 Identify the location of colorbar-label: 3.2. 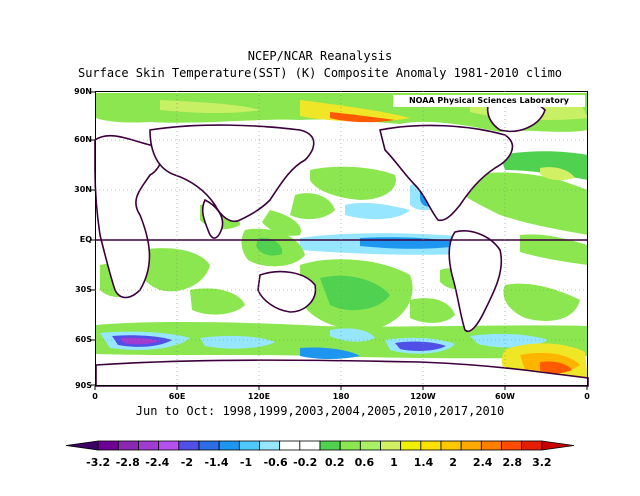
(542, 462).